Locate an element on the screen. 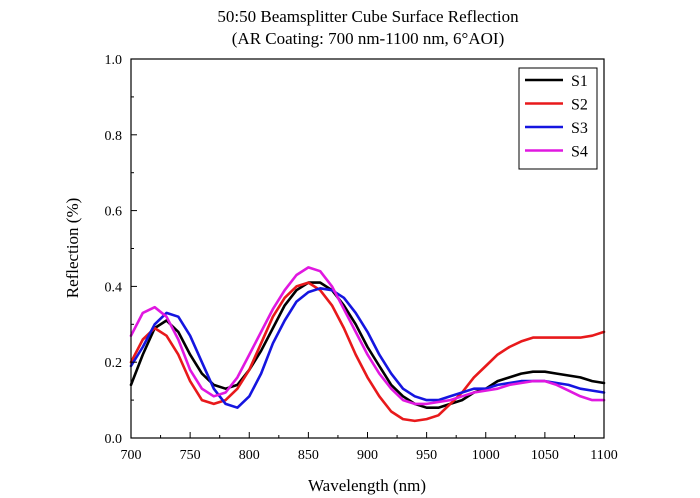 Image resolution: width=700 pixels, height=498 pixels. x-tick-label: 1050 is located at coordinates (545, 455).